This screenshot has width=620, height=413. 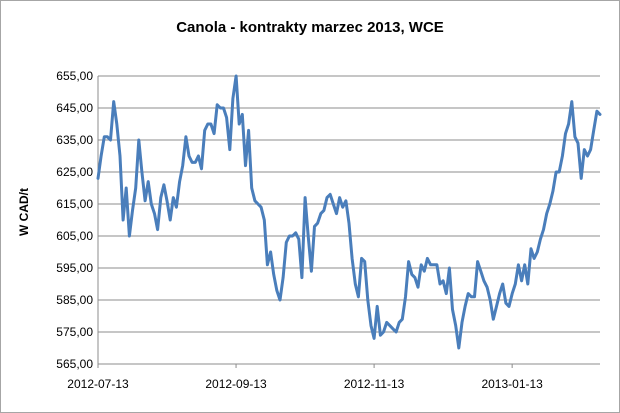 What do you see at coordinates (310, 27) in the screenshot?
I see `chart-title: Canola - kontrakty marzec 2013, WCE` at bounding box center [310, 27].